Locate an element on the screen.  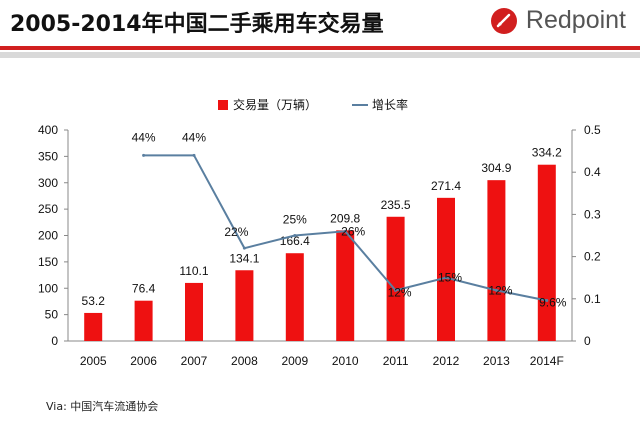
x-tick-label: 2005 is located at coordinates (93, 361).